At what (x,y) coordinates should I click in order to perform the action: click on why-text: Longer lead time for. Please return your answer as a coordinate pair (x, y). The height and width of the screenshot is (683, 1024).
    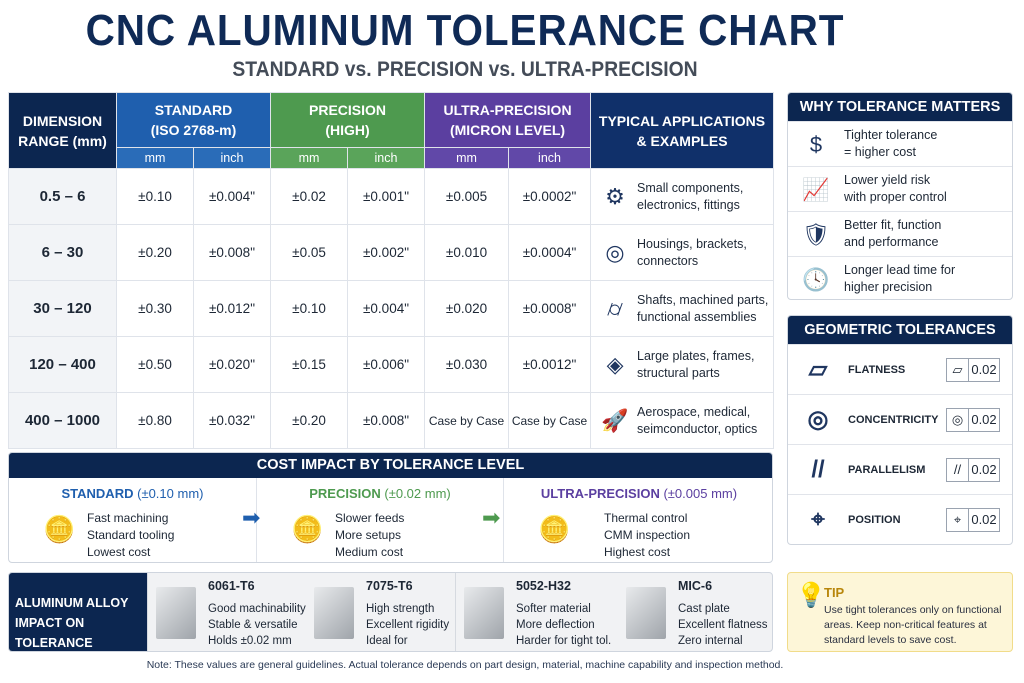
    Looking at the image, I should click on (900, 270).